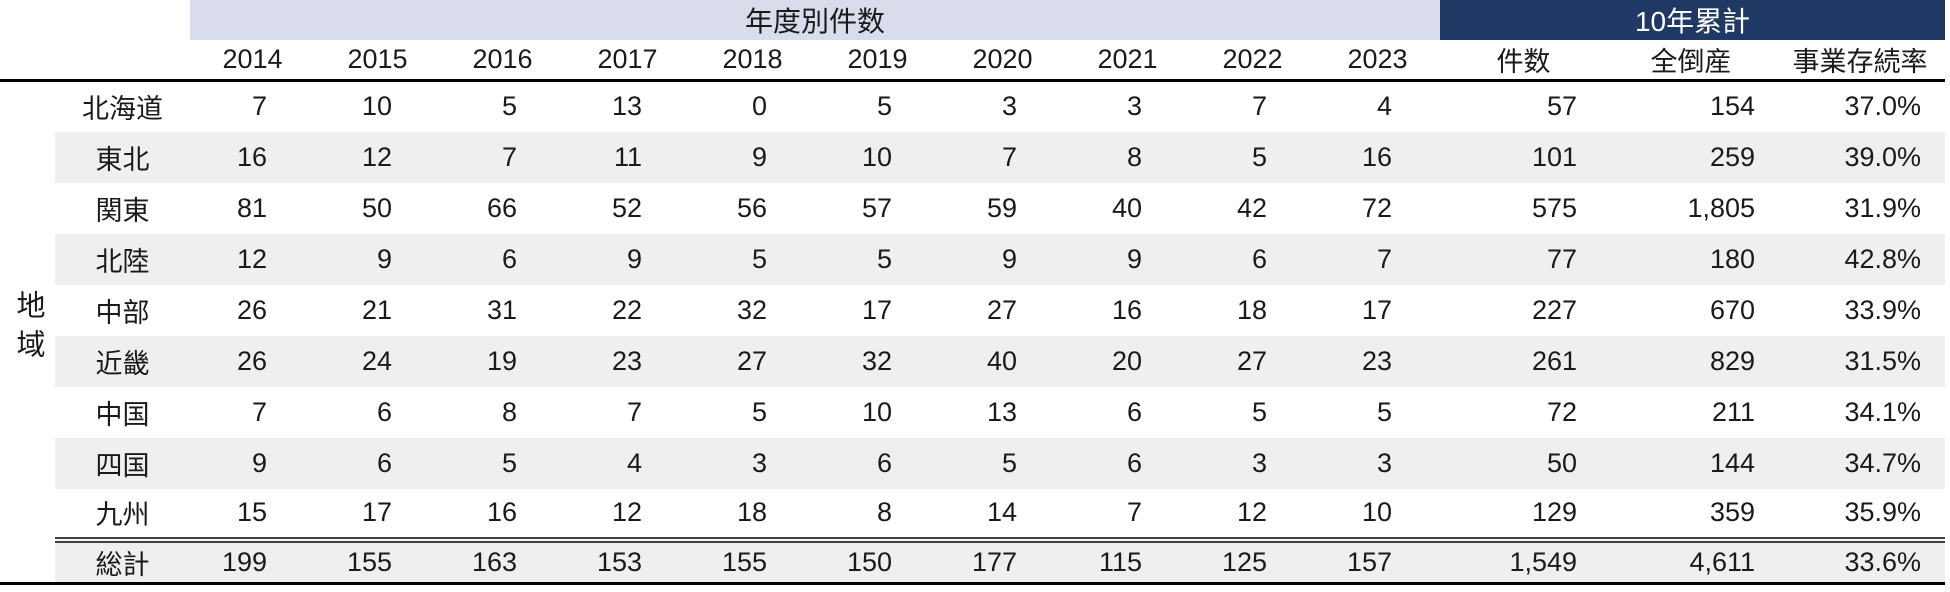  Describe the element at coordinates (1860, 259) in the screenshot. I see `value-cell: 42.8%` at that location.